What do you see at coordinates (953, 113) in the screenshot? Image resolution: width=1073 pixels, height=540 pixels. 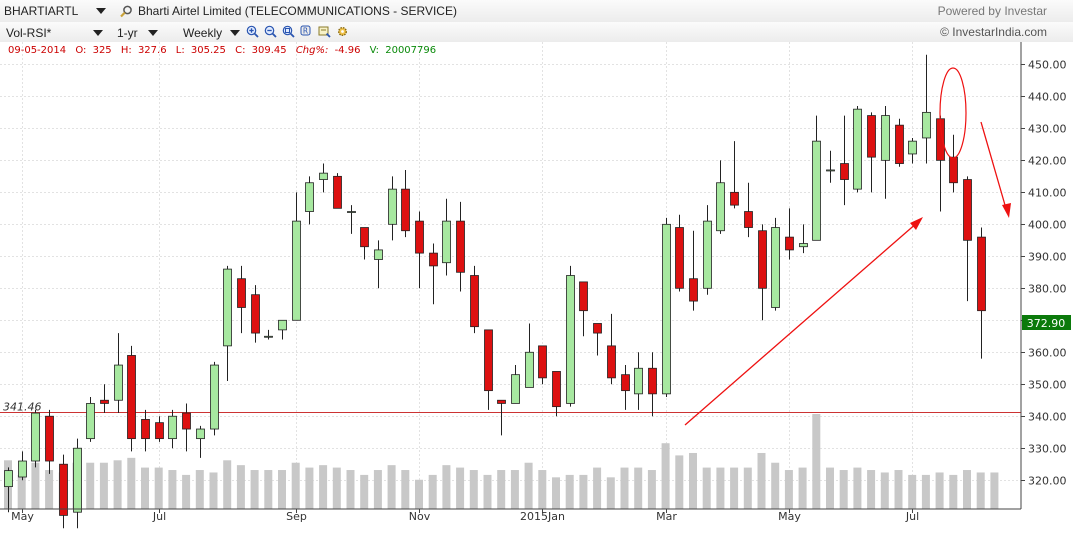 I see `highlight-ellipse` at bounding box center [953, 113].